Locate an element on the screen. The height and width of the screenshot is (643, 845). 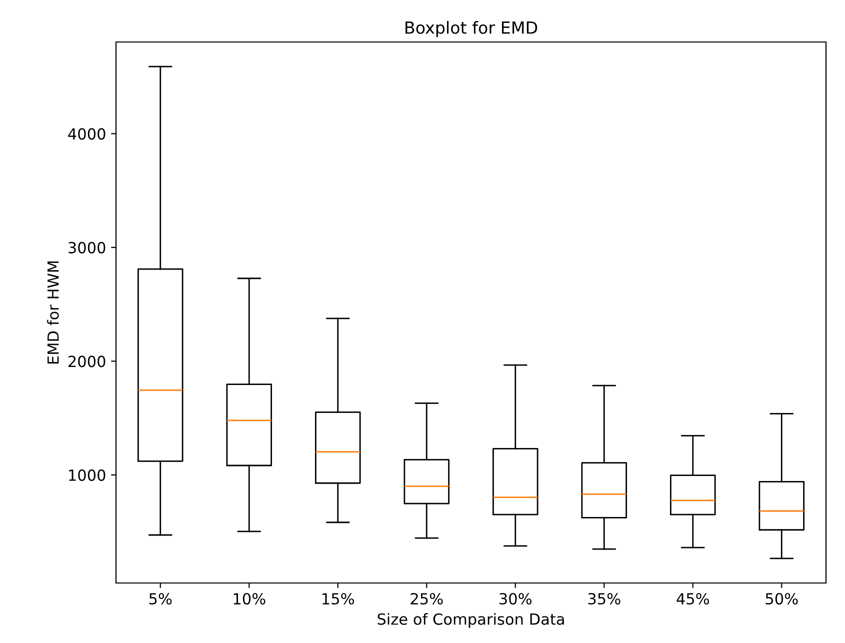
x-tick-label: 5% is located at coordinates (160, 598).